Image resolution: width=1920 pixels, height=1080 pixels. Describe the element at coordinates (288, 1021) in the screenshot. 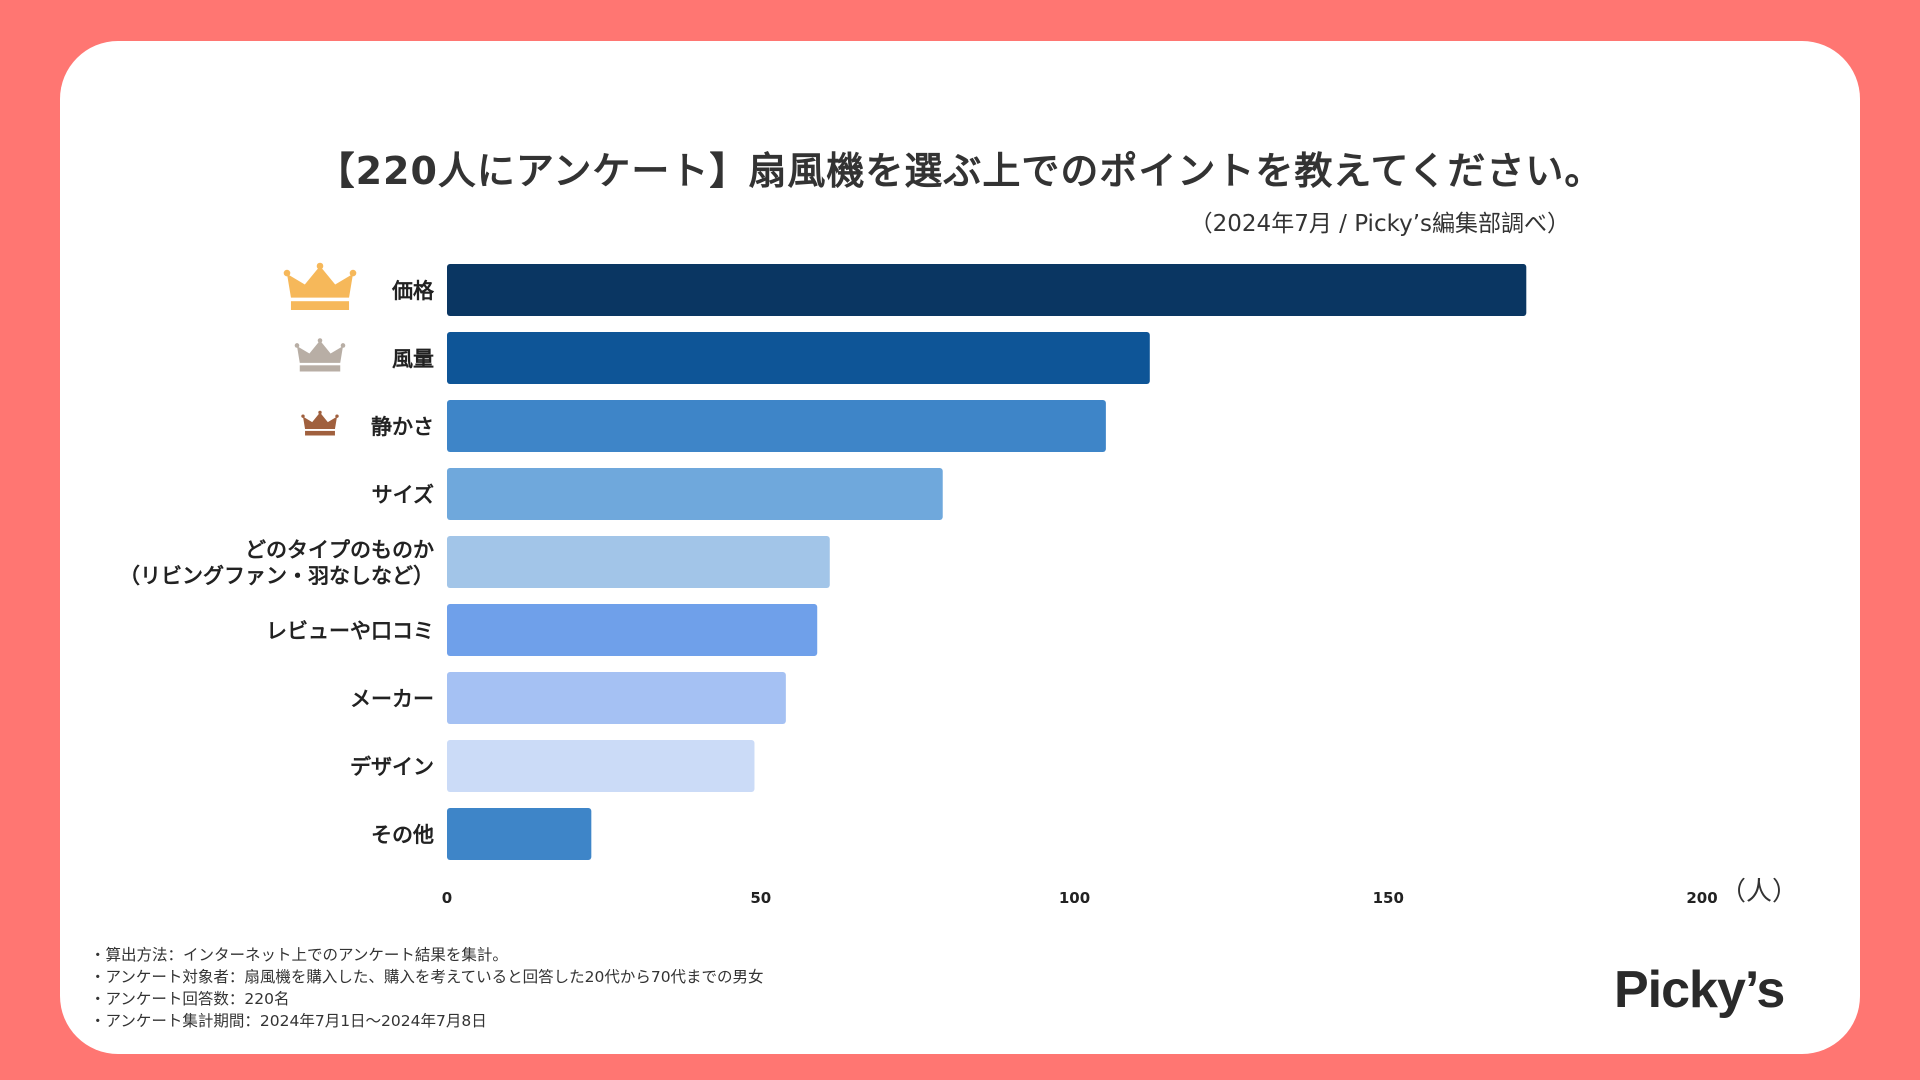

I see `footnote-period: ・アンケート集計期間：2024年7月1日〜2024年7月8日` at that location.